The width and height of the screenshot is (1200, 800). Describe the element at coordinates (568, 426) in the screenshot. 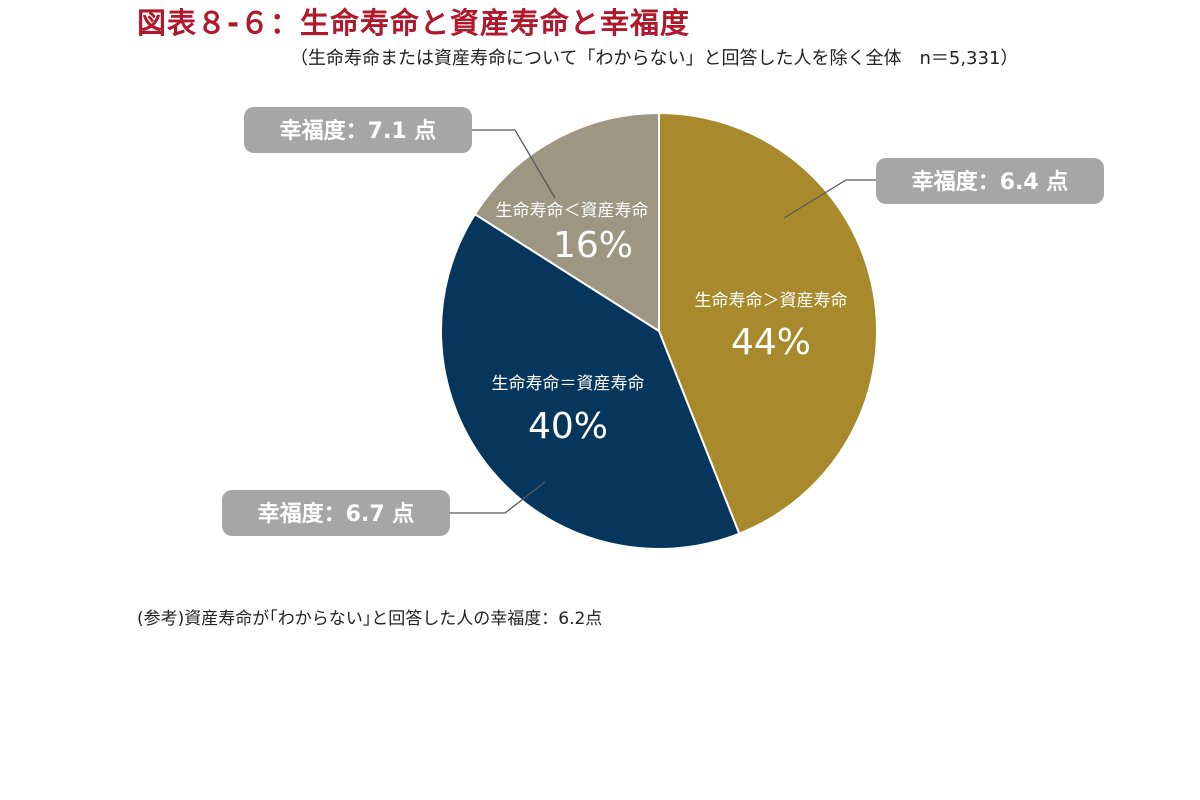

I see `slice-percent-label: 40%` at that location.